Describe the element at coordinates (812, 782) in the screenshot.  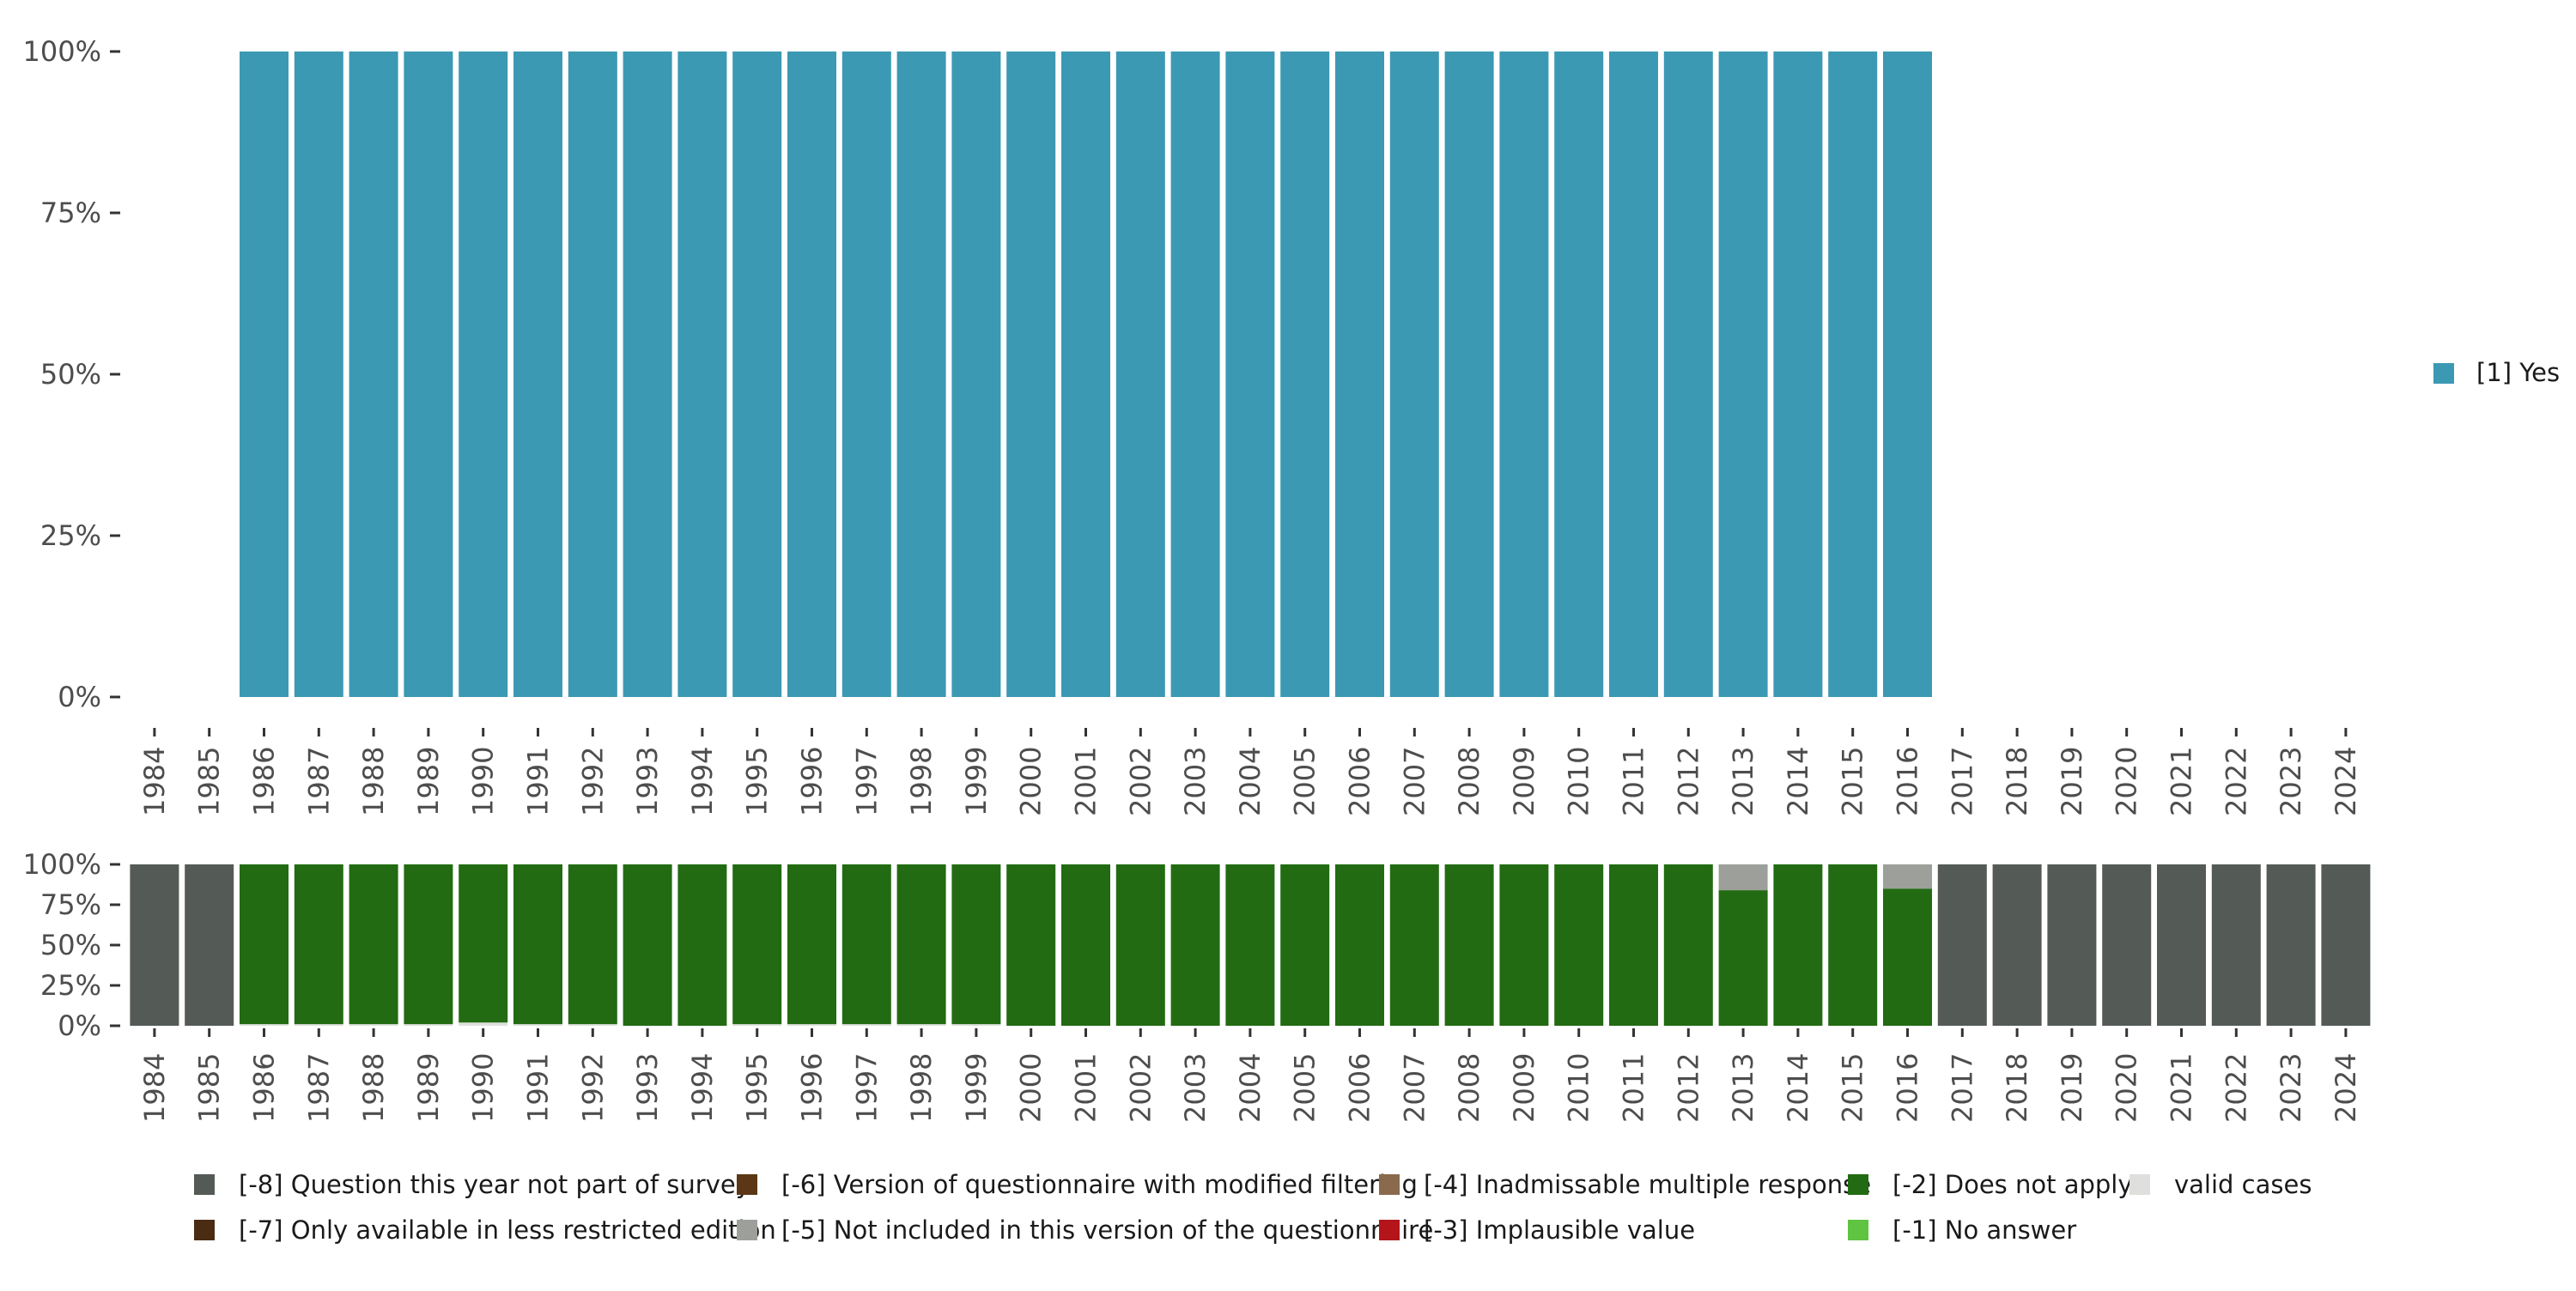
I see `top-x-tick-label: 1996` at that location.